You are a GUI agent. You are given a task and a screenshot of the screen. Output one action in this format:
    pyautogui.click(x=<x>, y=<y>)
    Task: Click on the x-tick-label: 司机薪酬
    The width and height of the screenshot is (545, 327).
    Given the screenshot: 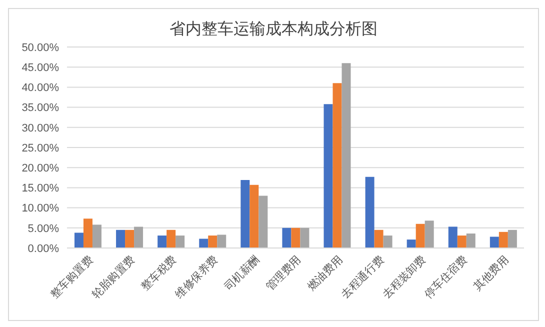 What is the action you would take?
    pyautogui.click(x=242, y=273)
    